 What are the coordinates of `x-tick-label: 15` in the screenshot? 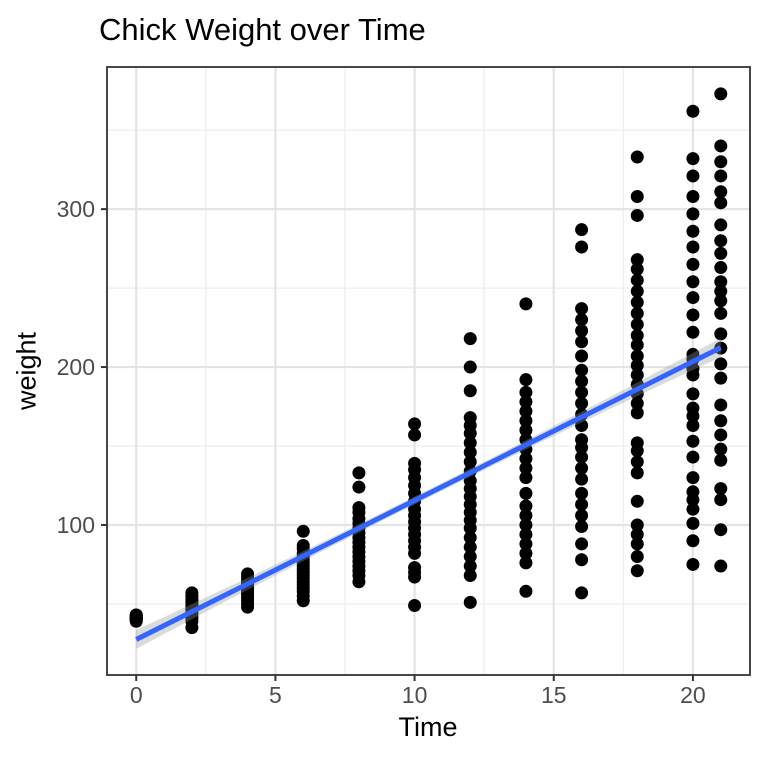 It's located at (554, 695).